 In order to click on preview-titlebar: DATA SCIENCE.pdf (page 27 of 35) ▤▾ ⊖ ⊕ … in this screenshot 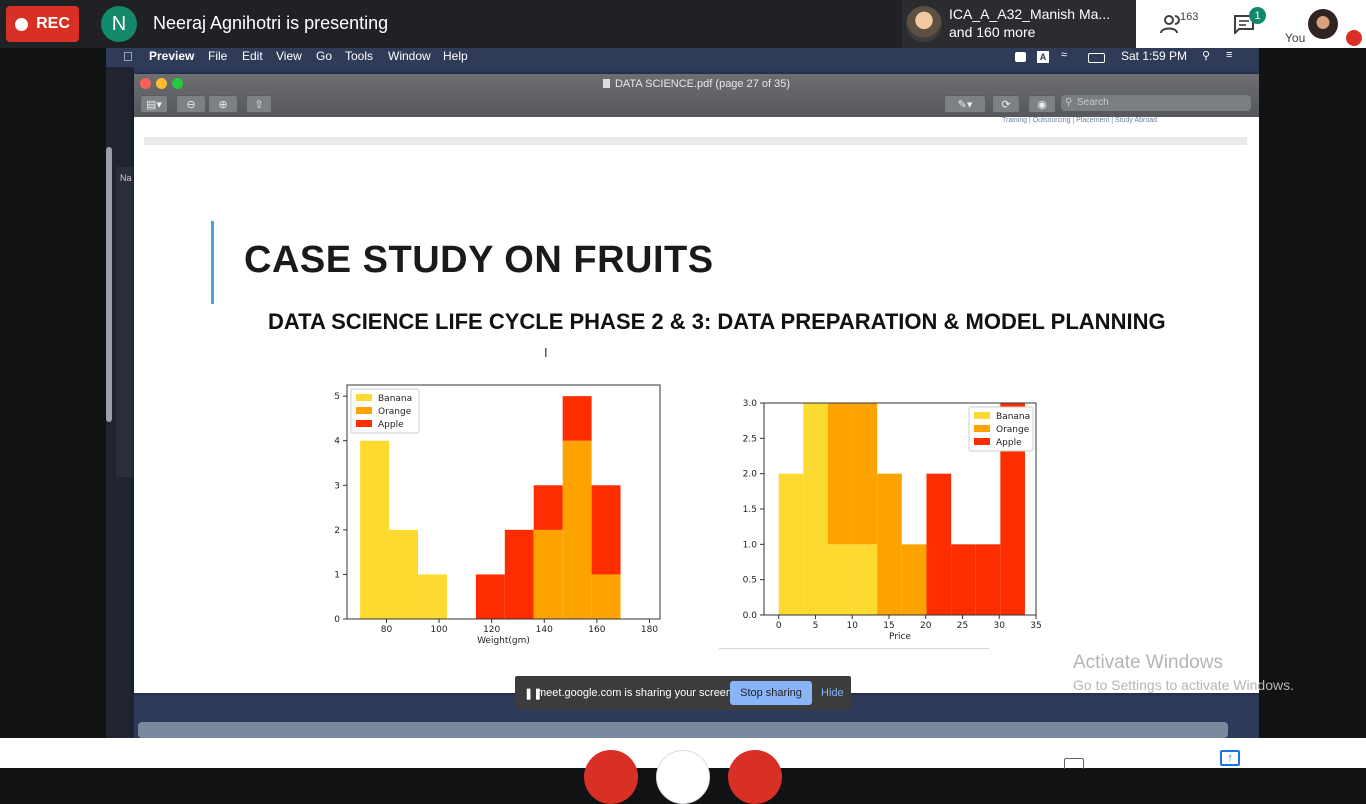, I will do `click(696, 95)`.